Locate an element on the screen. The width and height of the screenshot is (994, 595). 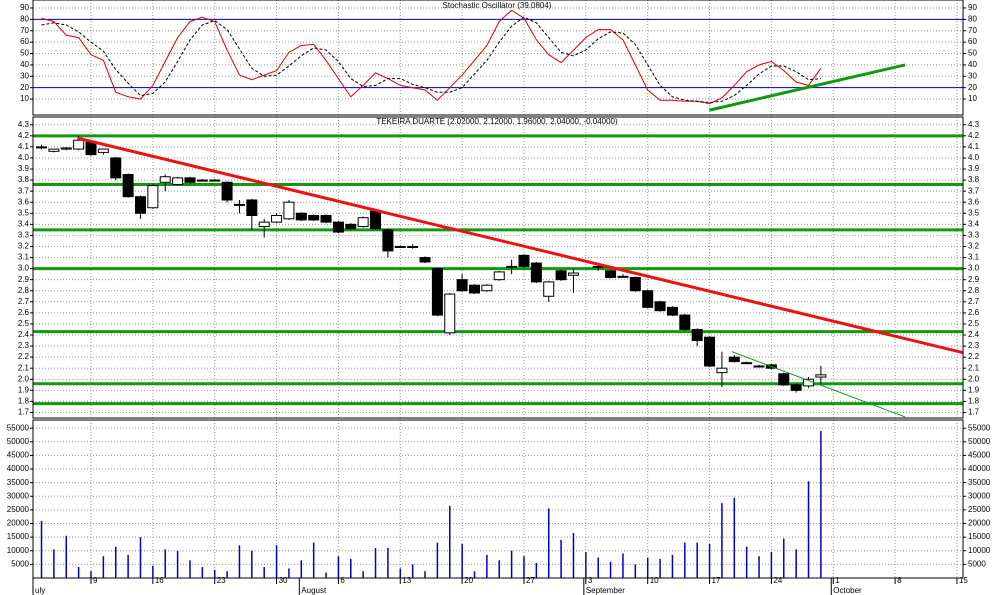
y-tick-label-left: 3.4 is located at coordinates (24, 223).